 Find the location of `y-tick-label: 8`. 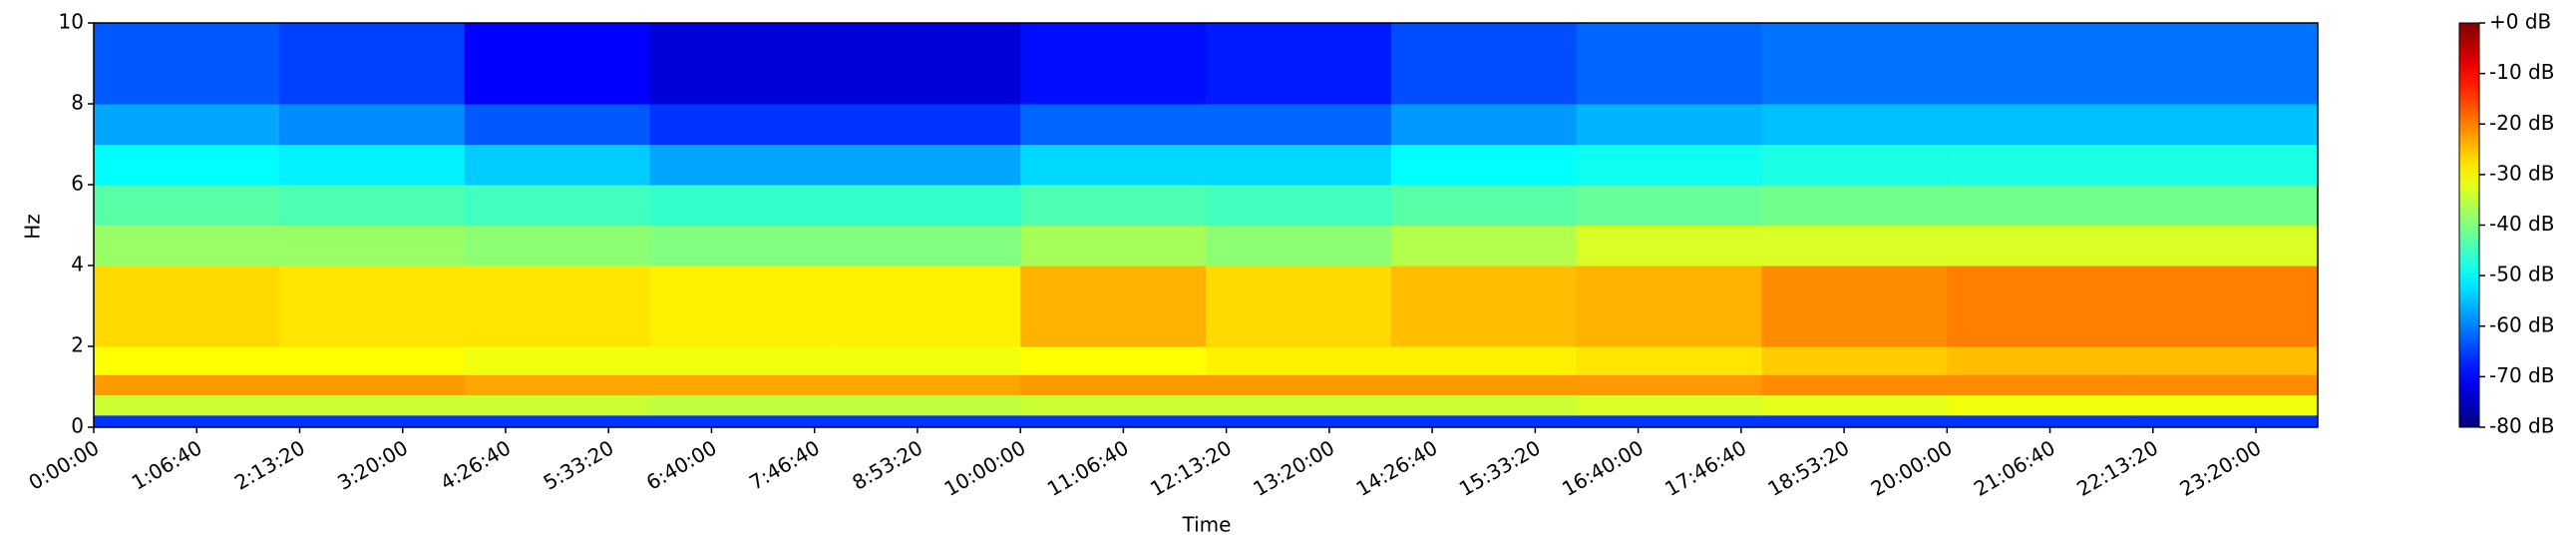

y-tick-label: 8 is located at coordinates (78, 103).